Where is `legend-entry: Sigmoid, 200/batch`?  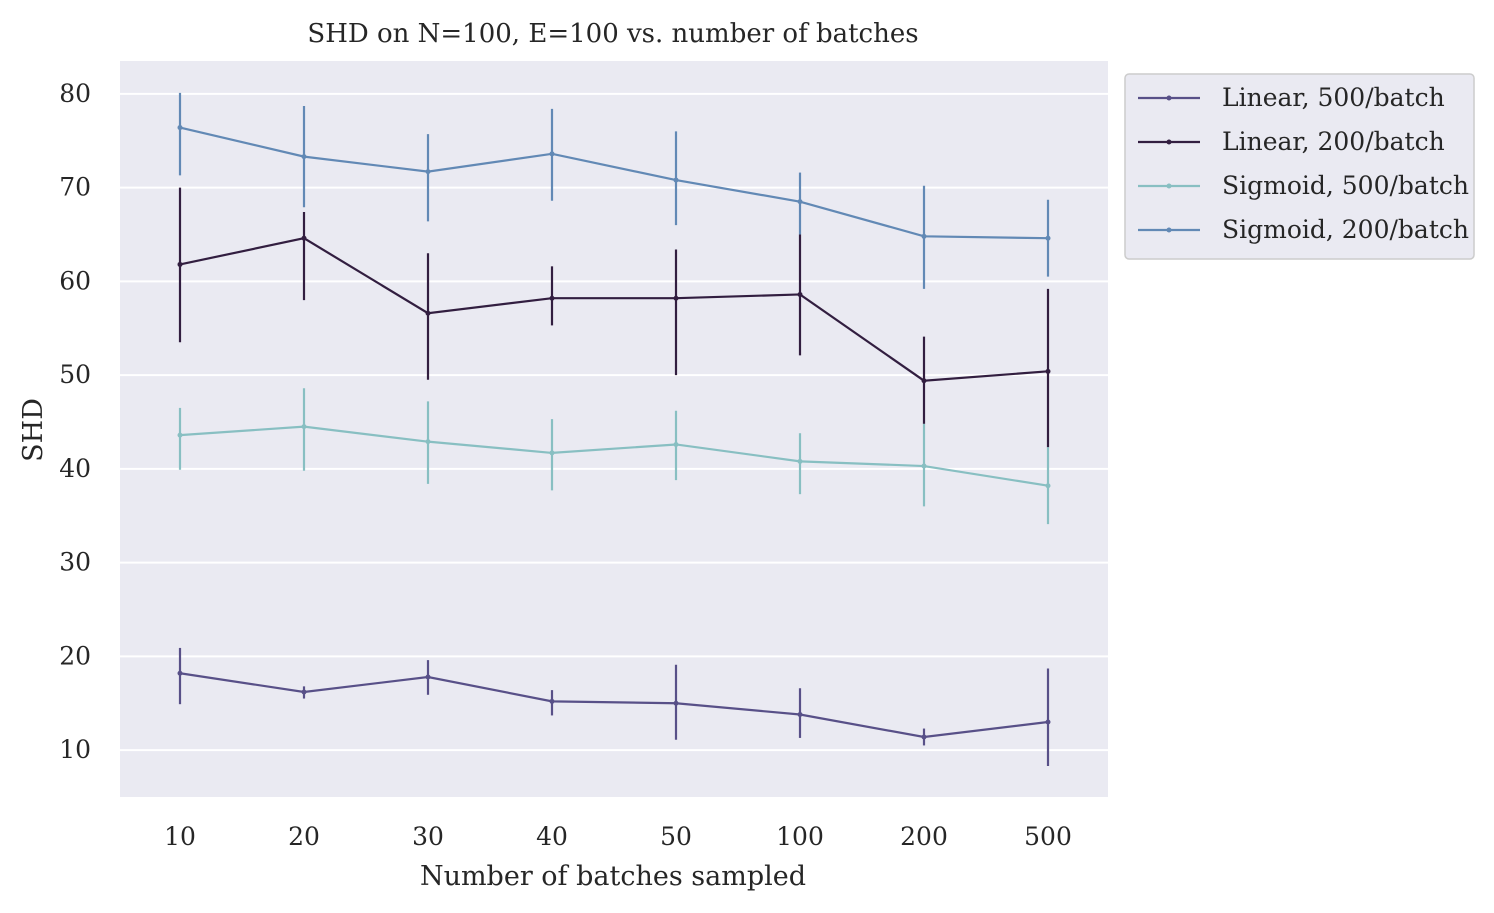 legend-entry: Sigmoid, 200/batch is located at coordinates (1303, 229).